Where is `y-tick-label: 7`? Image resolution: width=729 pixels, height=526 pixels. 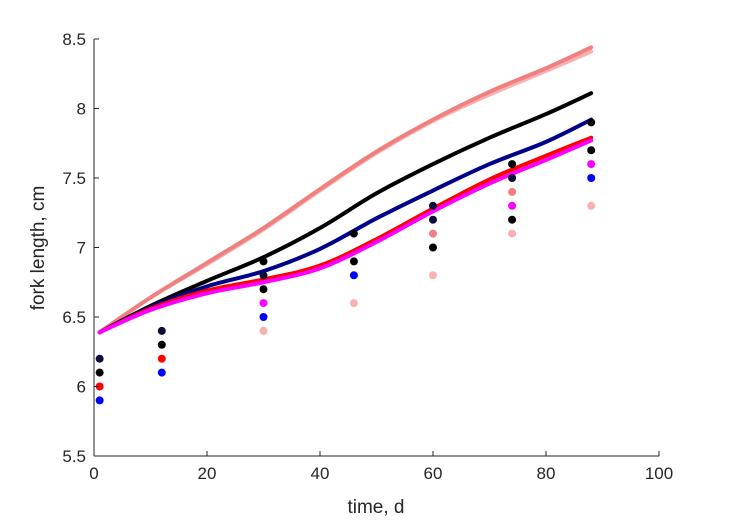 y-tick-label: 7 is located at coordinates (81, 248).